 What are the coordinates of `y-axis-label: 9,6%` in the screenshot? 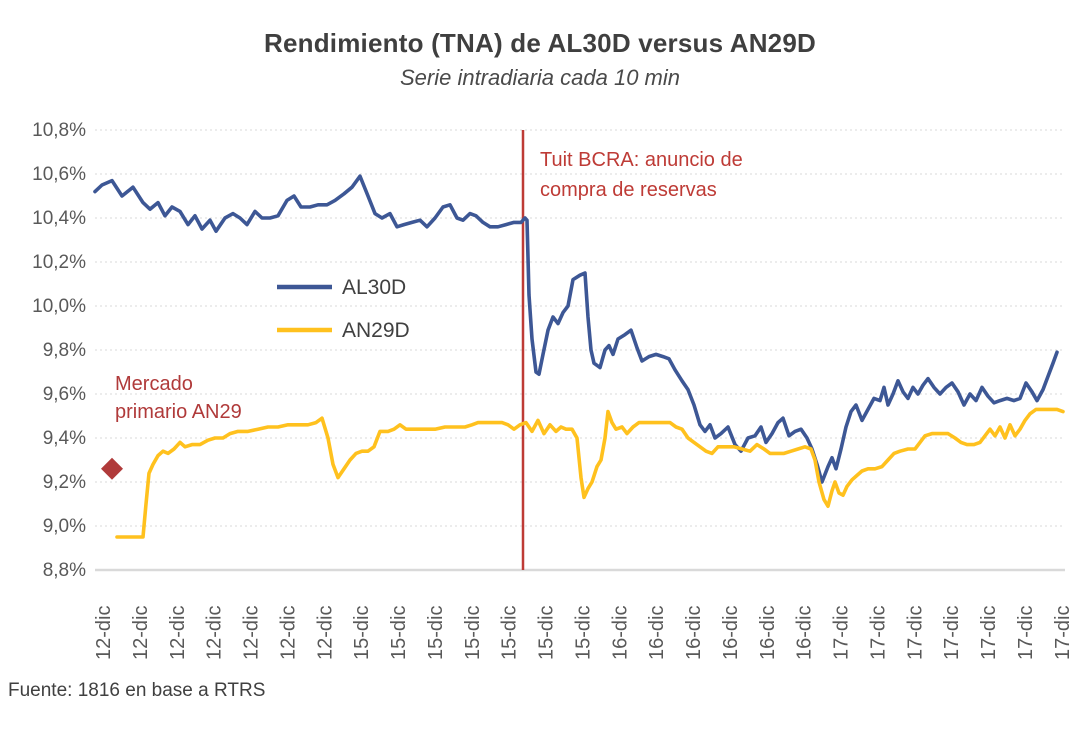 It's located at (64, 394).